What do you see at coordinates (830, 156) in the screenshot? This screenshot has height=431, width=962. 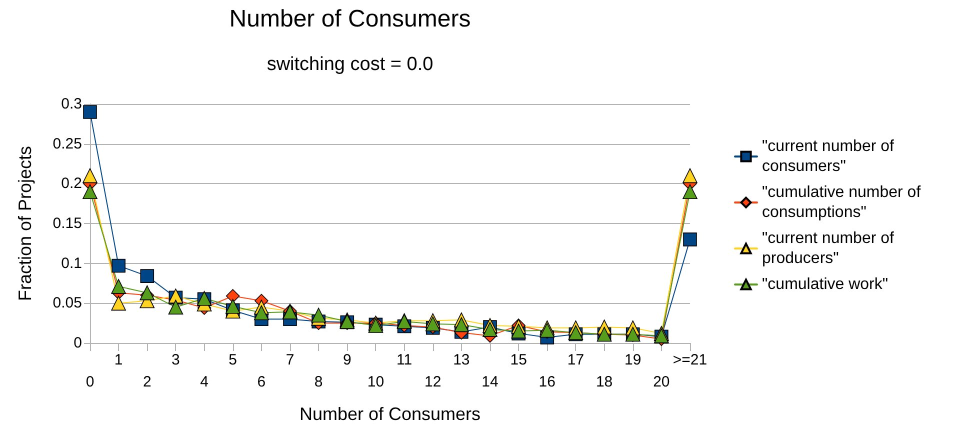 I see `legend-label: "current number of consumers"` at bounding box center [830, 156].